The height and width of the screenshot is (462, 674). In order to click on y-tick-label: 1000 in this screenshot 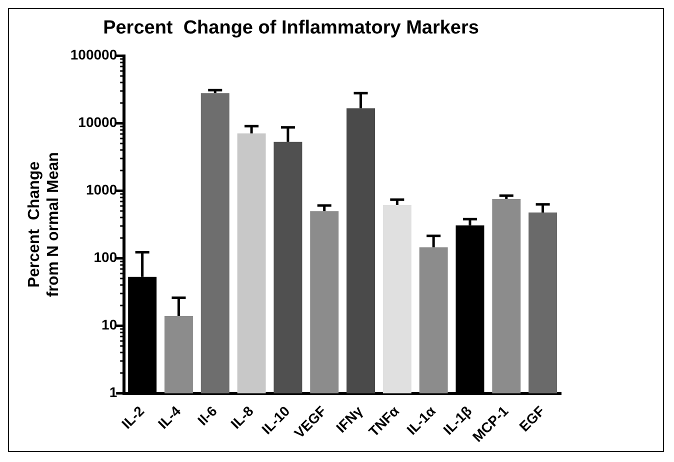, I will do `click(102, 190)`.